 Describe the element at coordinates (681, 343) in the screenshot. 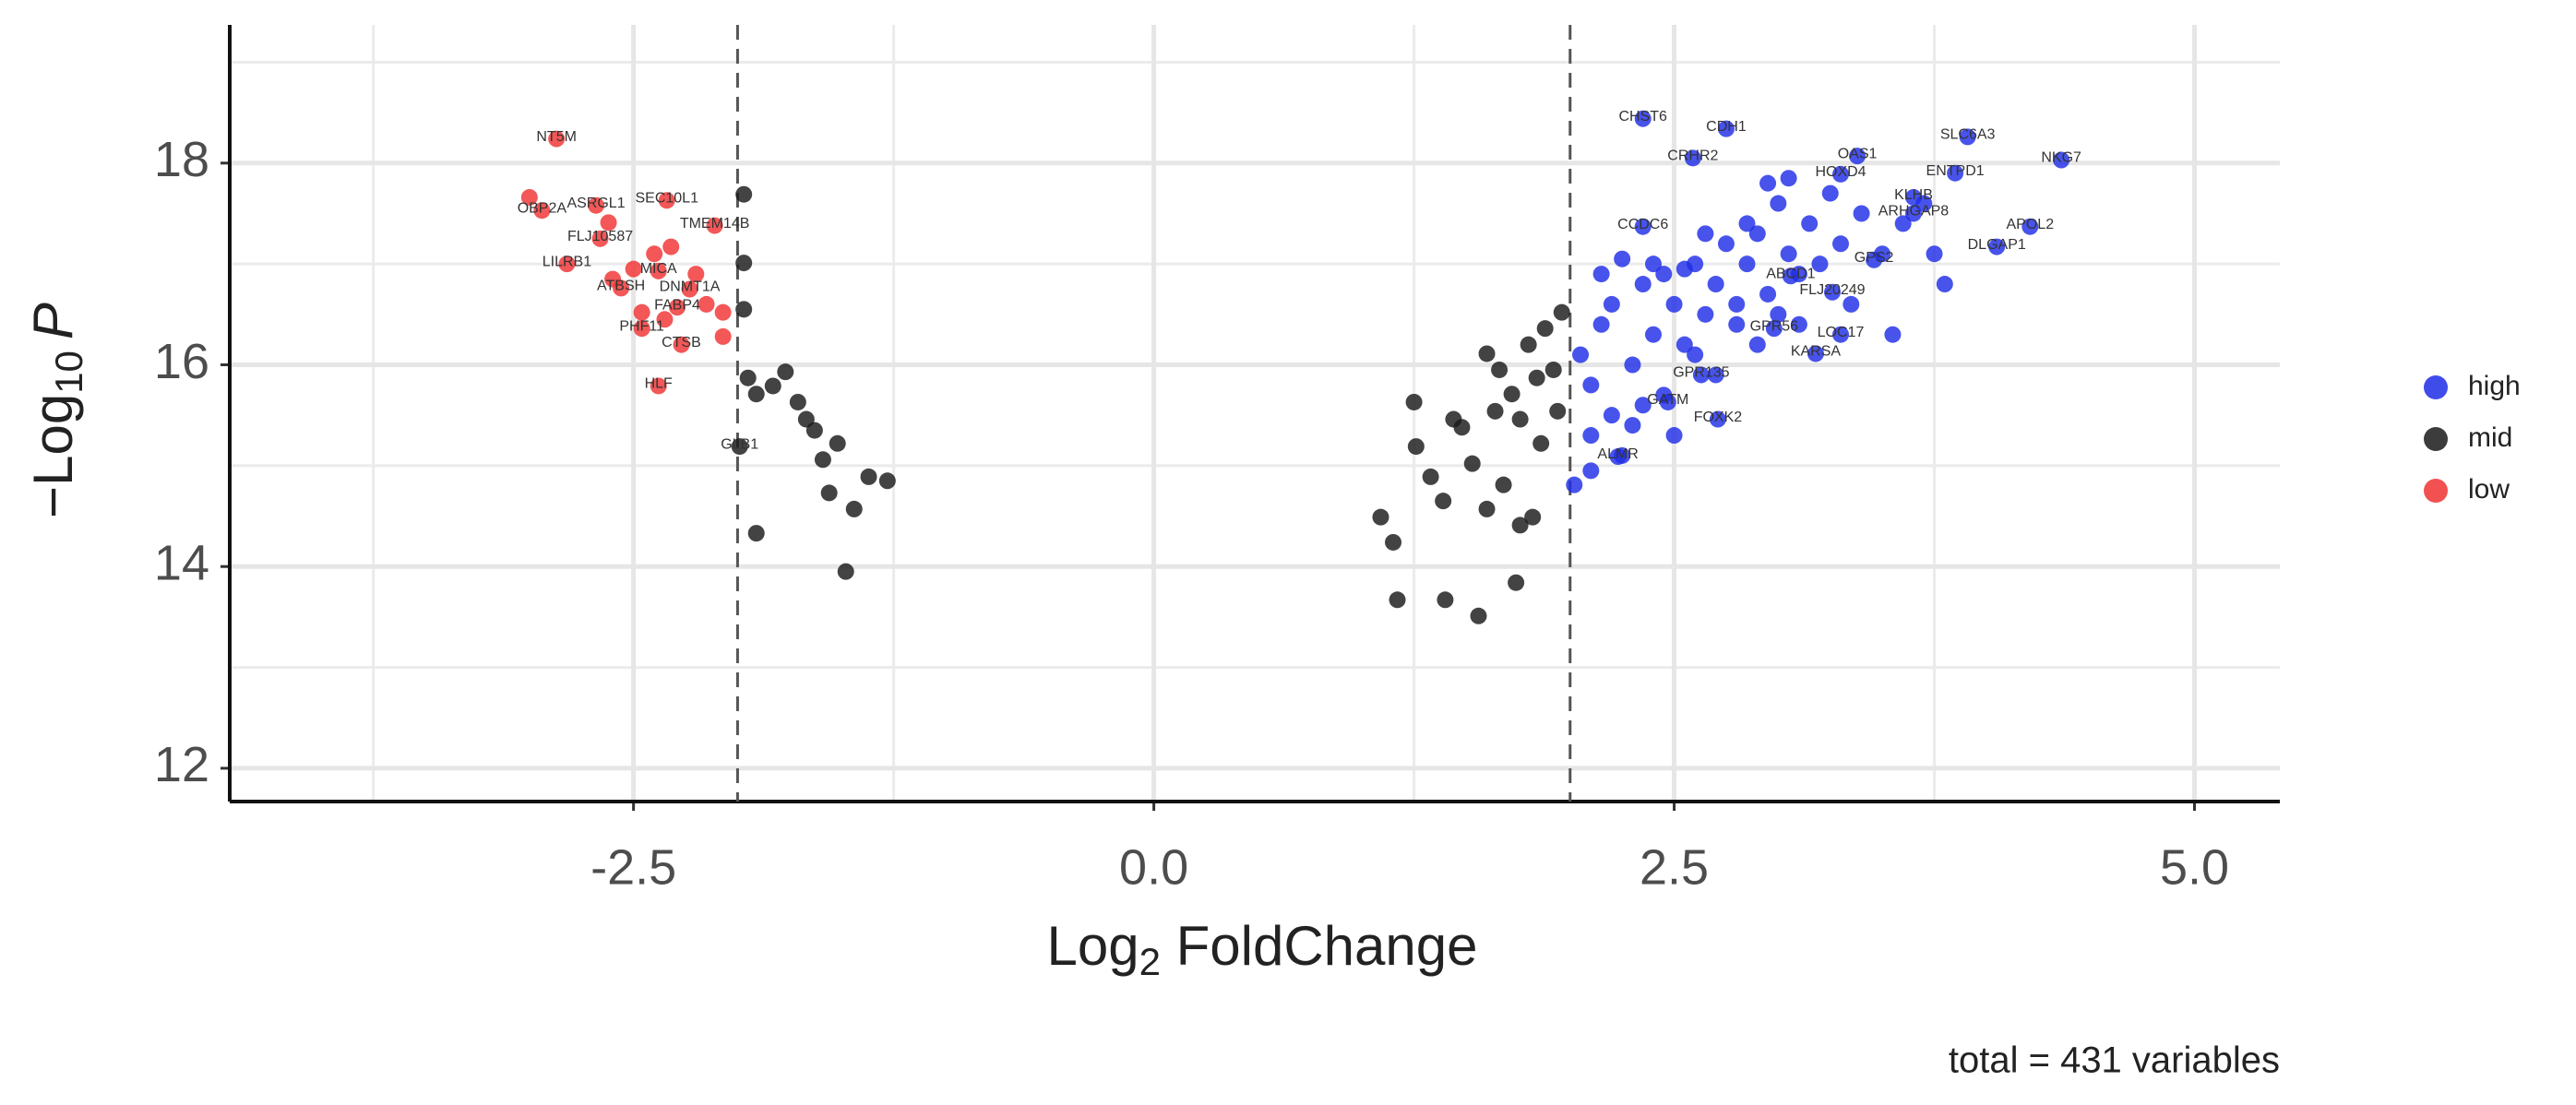

I see `point-label: CTSB` at that location.